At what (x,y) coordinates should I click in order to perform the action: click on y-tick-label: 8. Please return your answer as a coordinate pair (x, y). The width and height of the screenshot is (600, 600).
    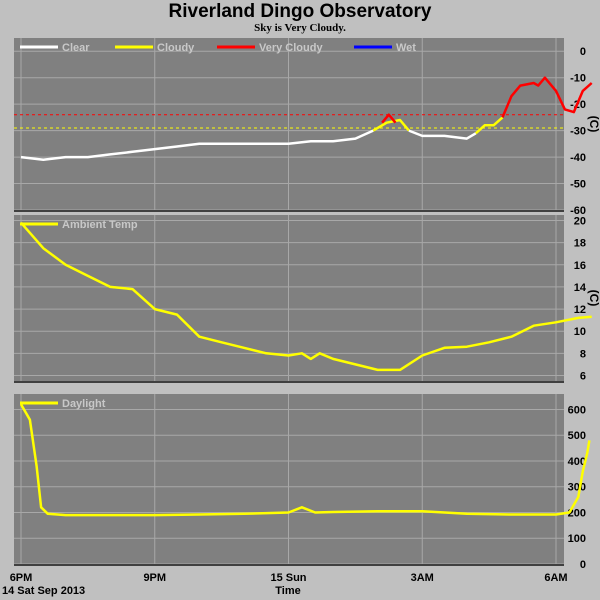
    Looking at the image, I should click on (583, 354).